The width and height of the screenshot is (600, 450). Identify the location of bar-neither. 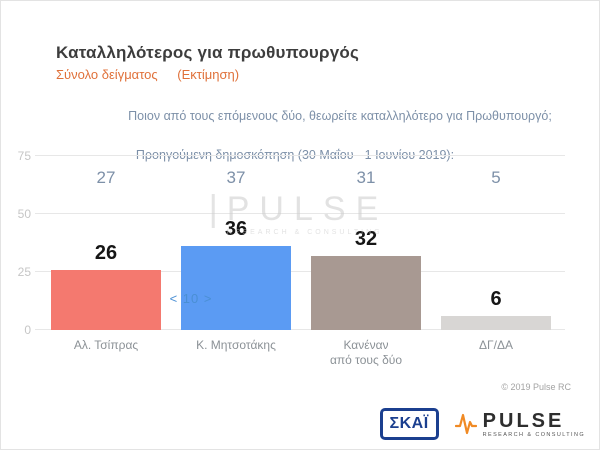
(366, 292).